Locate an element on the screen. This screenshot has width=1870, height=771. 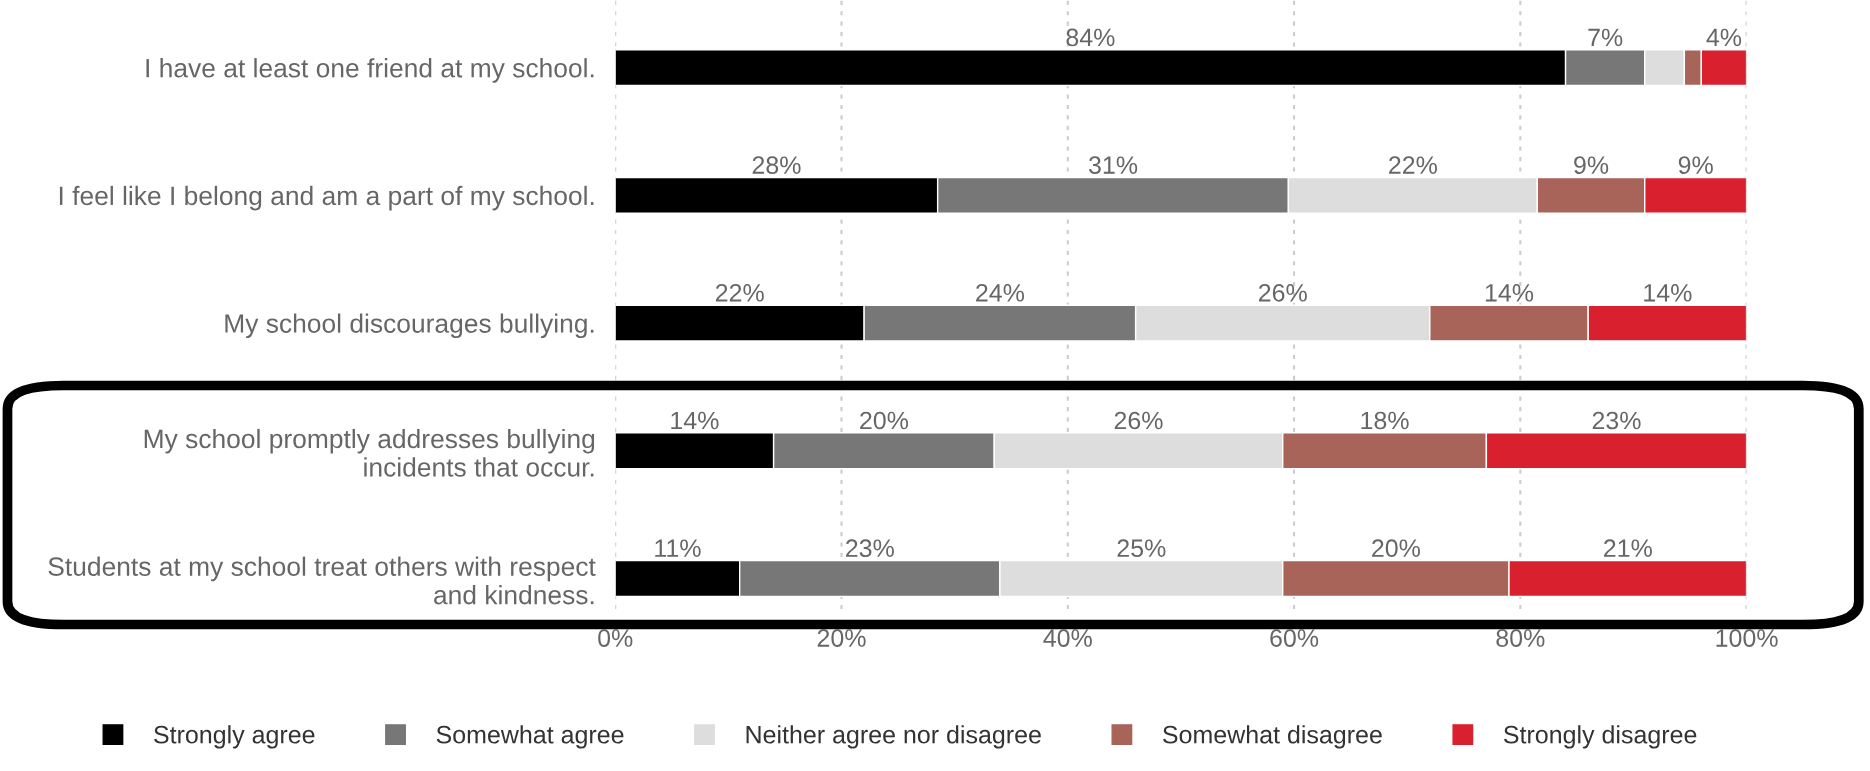
legend-label: Strongly disagree is located at coordinates (1600, 737).